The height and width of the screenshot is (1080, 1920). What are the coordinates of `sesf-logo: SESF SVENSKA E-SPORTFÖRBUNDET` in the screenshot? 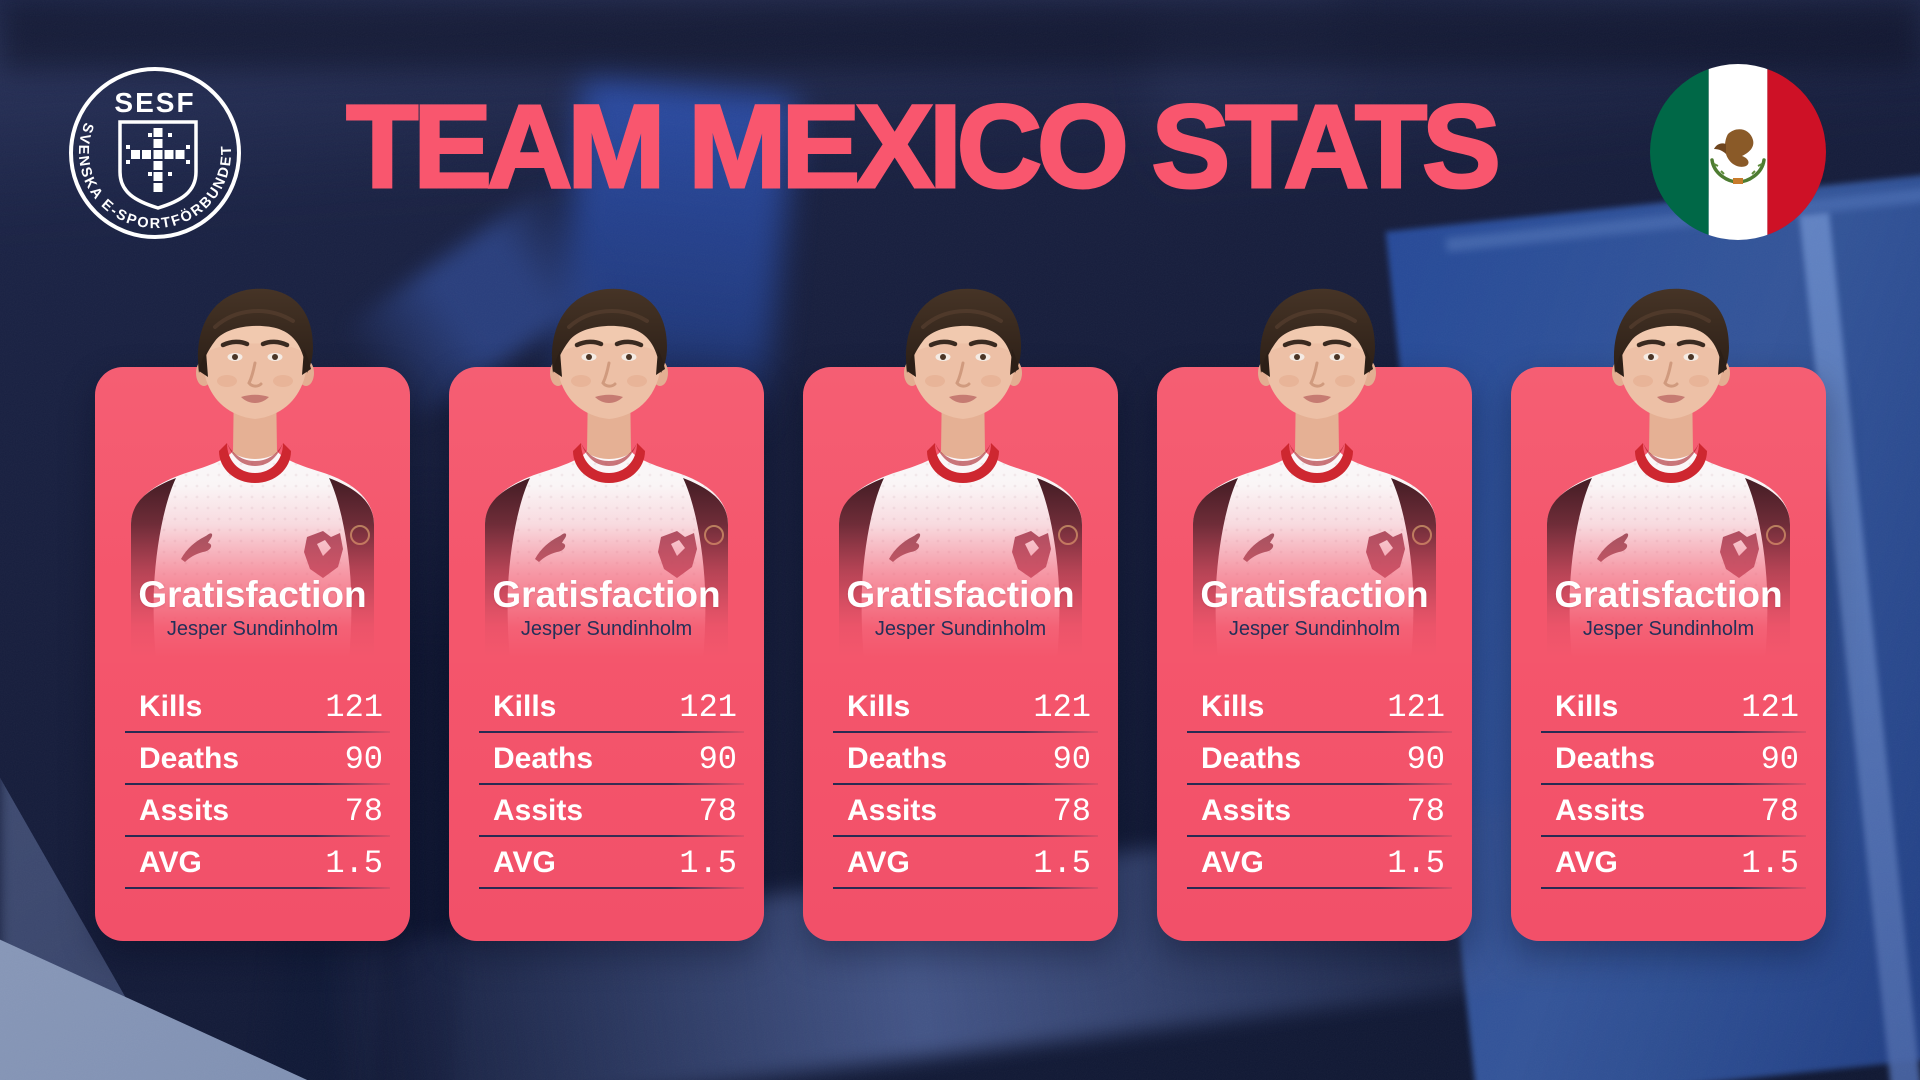 It's located at (155, 153).